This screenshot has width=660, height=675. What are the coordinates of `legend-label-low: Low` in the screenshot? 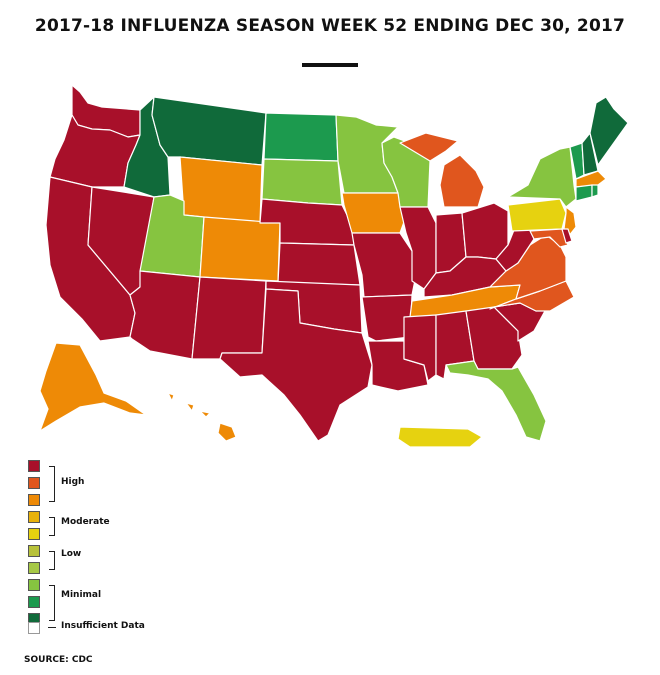 It's located at (71, 554).